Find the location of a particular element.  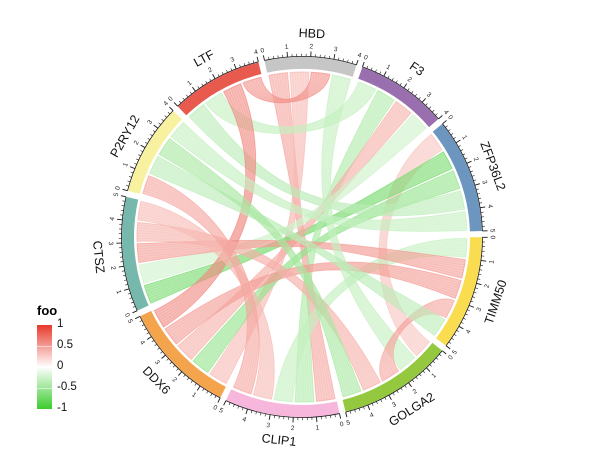

axis-tick-label: 5 is located at coordinates (117, 194).